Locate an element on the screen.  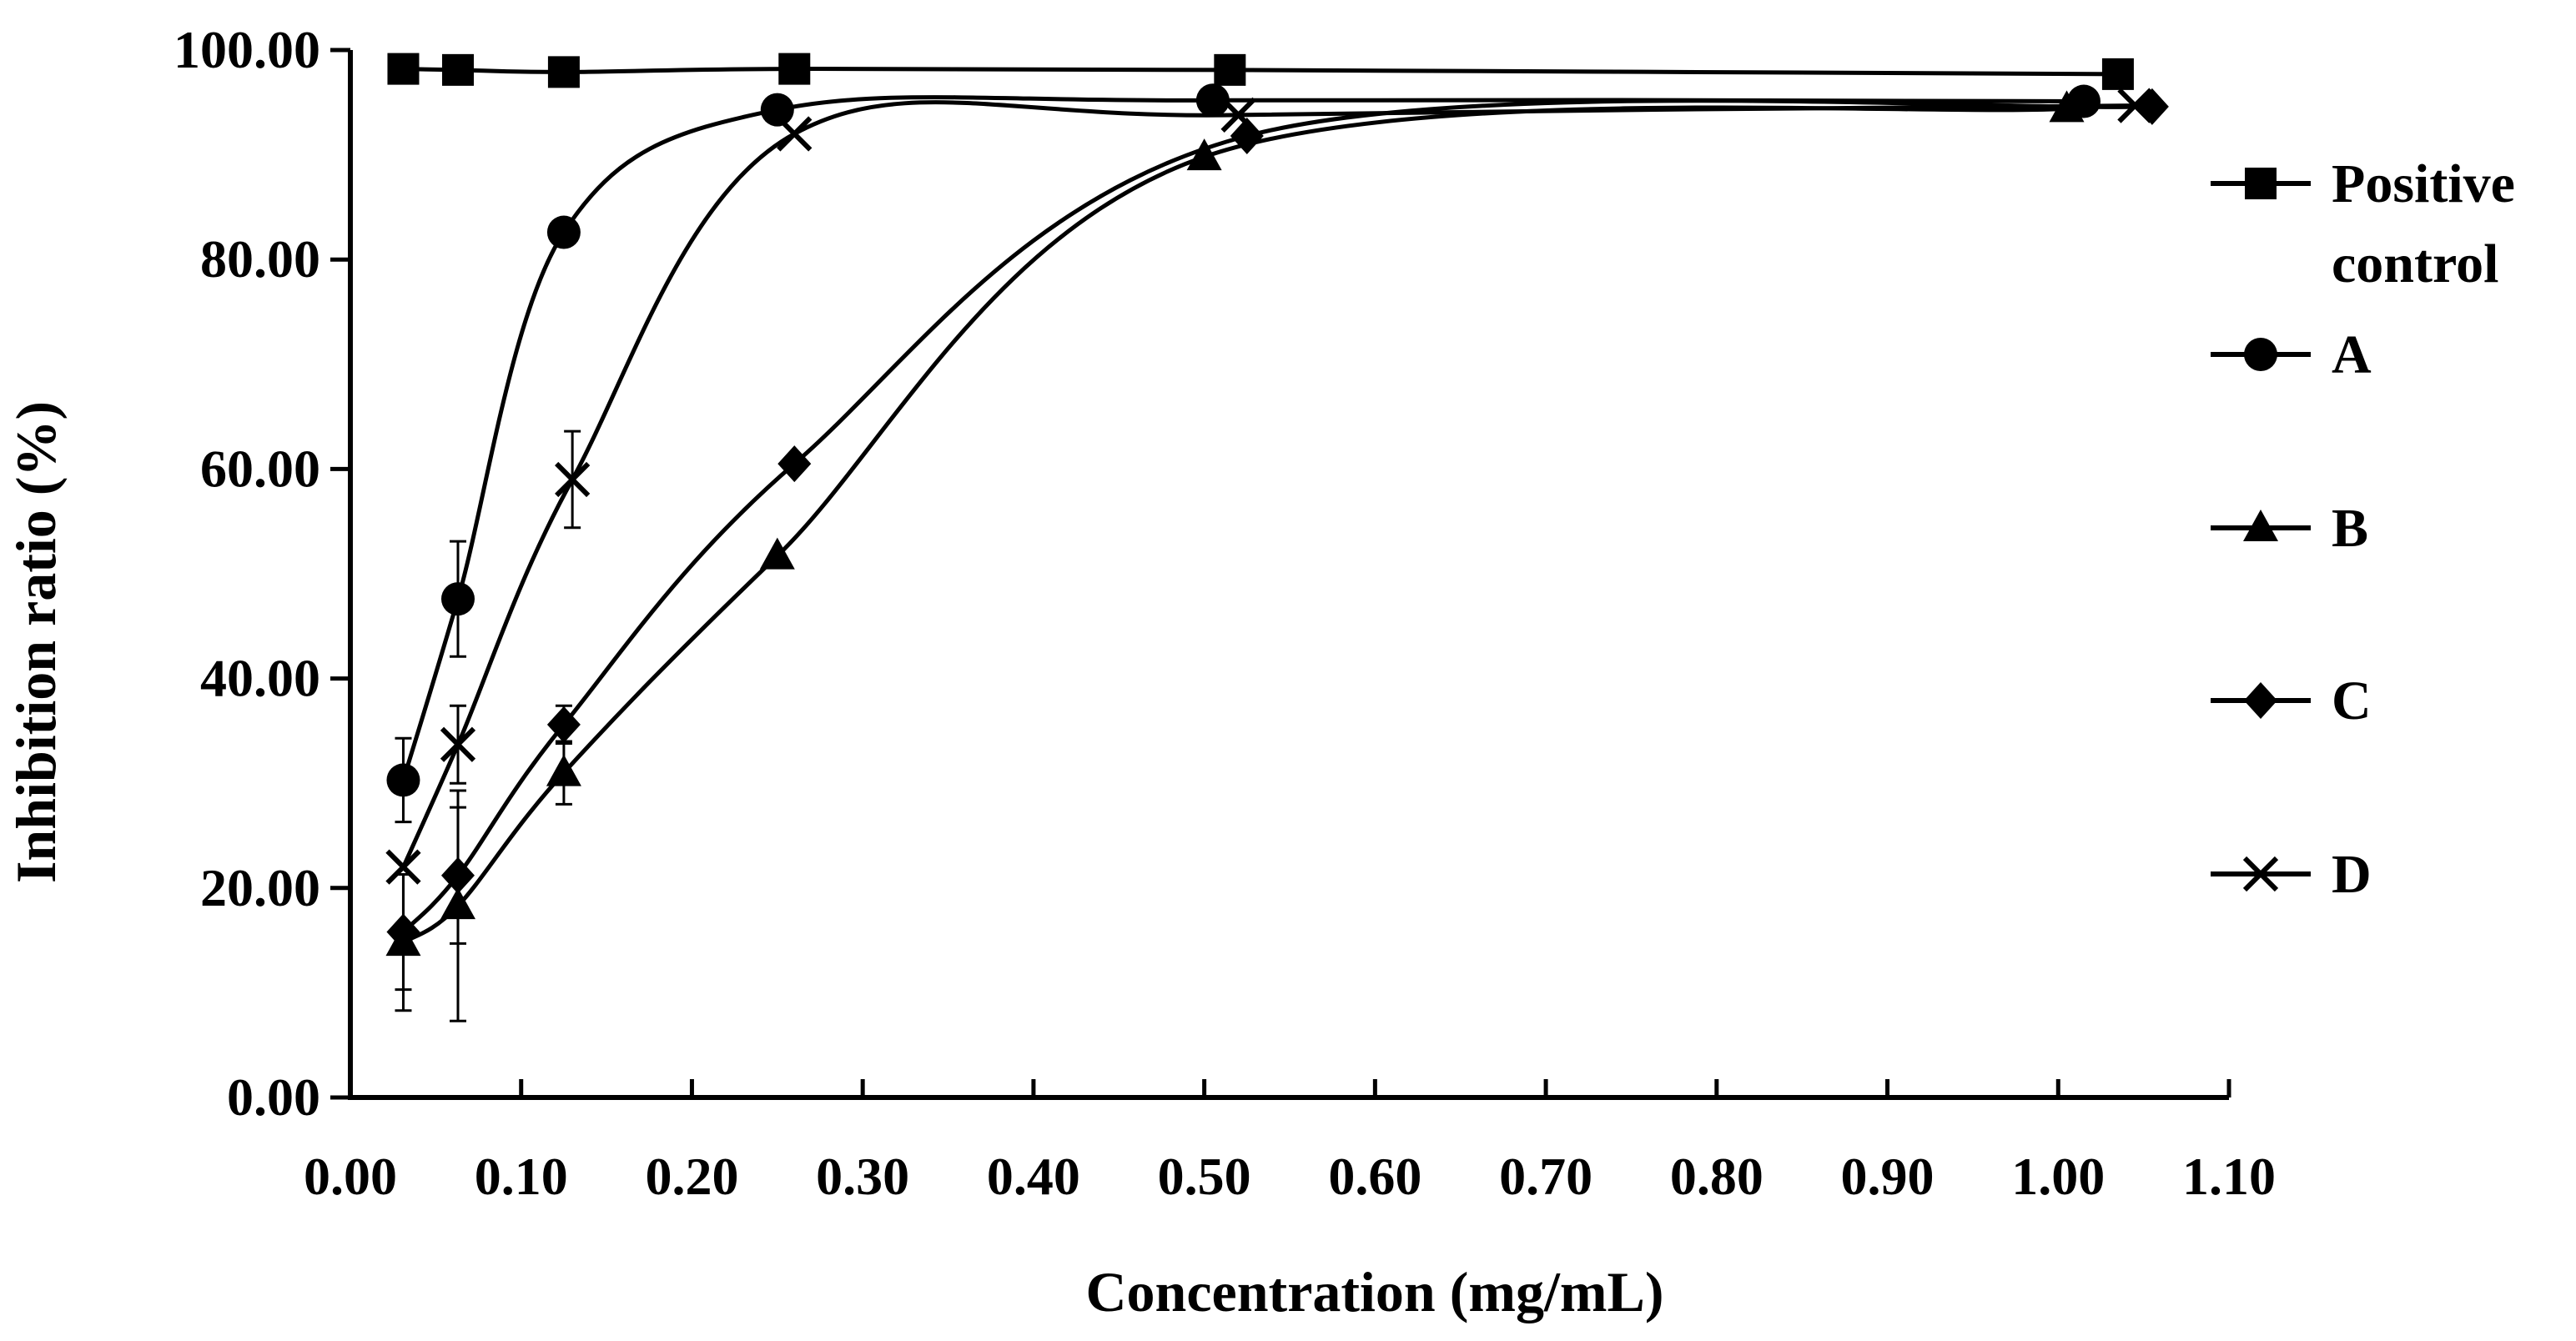
legend-item-d: D is located at coordinates (2291, 874).